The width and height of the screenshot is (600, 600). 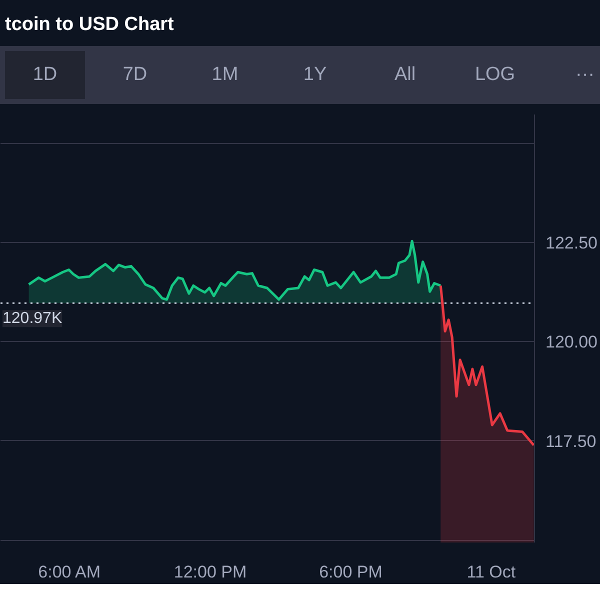 I want to click on chart-title: tcoin to USD Chart, so click(x=89, y=25).